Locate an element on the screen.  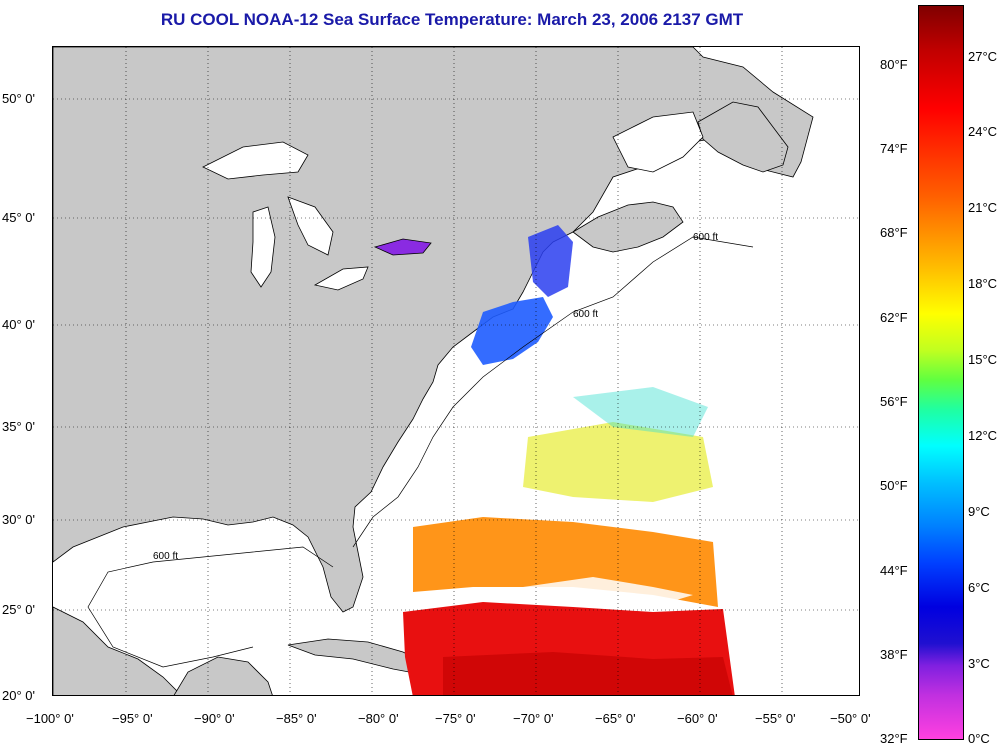
st-lawrence-gulf is located at coordinates (658, 142).